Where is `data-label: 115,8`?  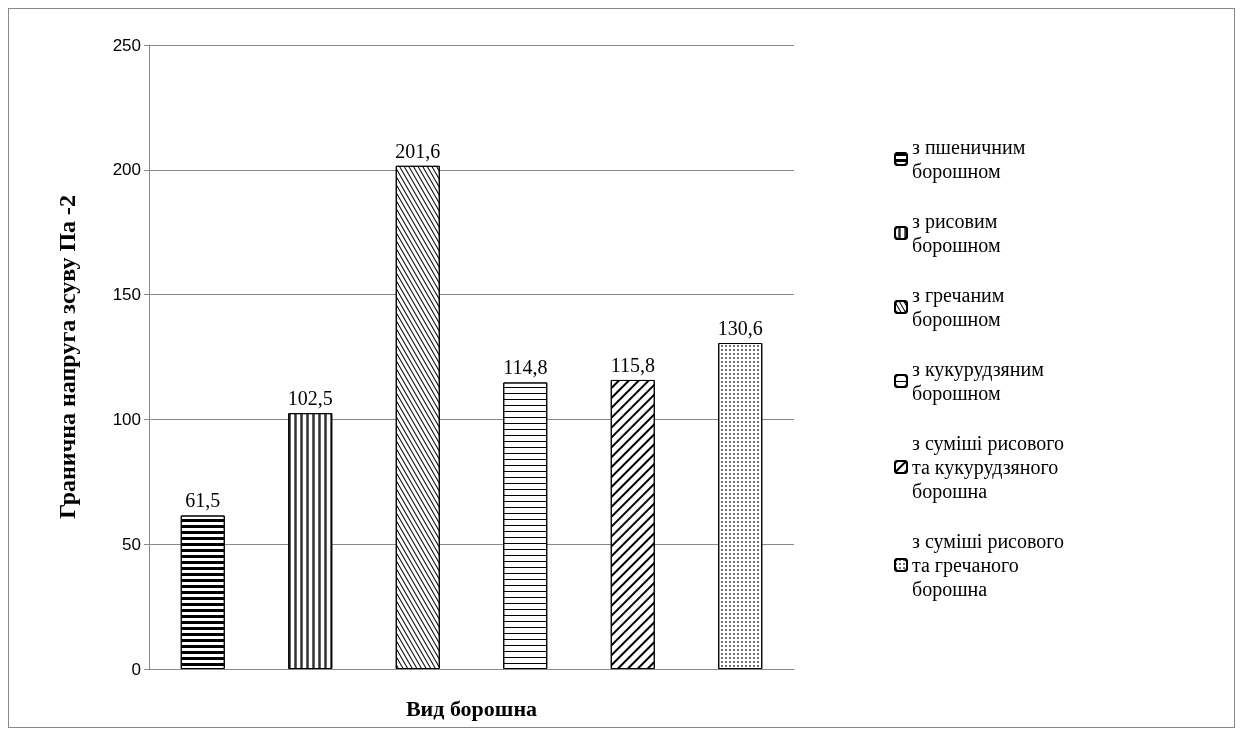
data-label: 115,8 is located at coordinates (632, 364).